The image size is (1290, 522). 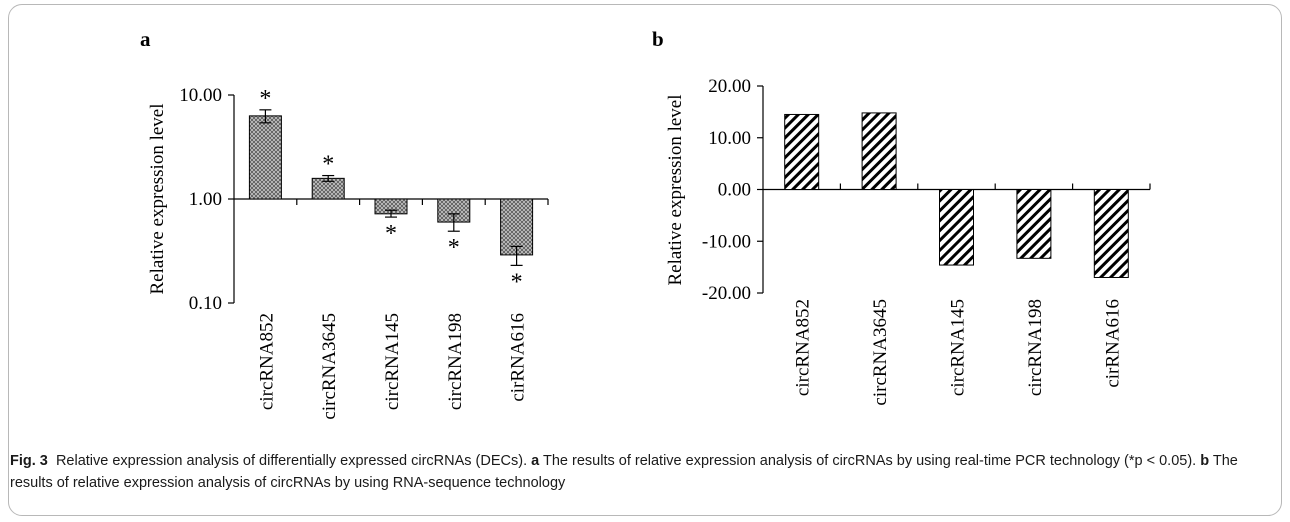 I want to click on caption-fig-label: Fig. 3, so click(x=29, y=461).